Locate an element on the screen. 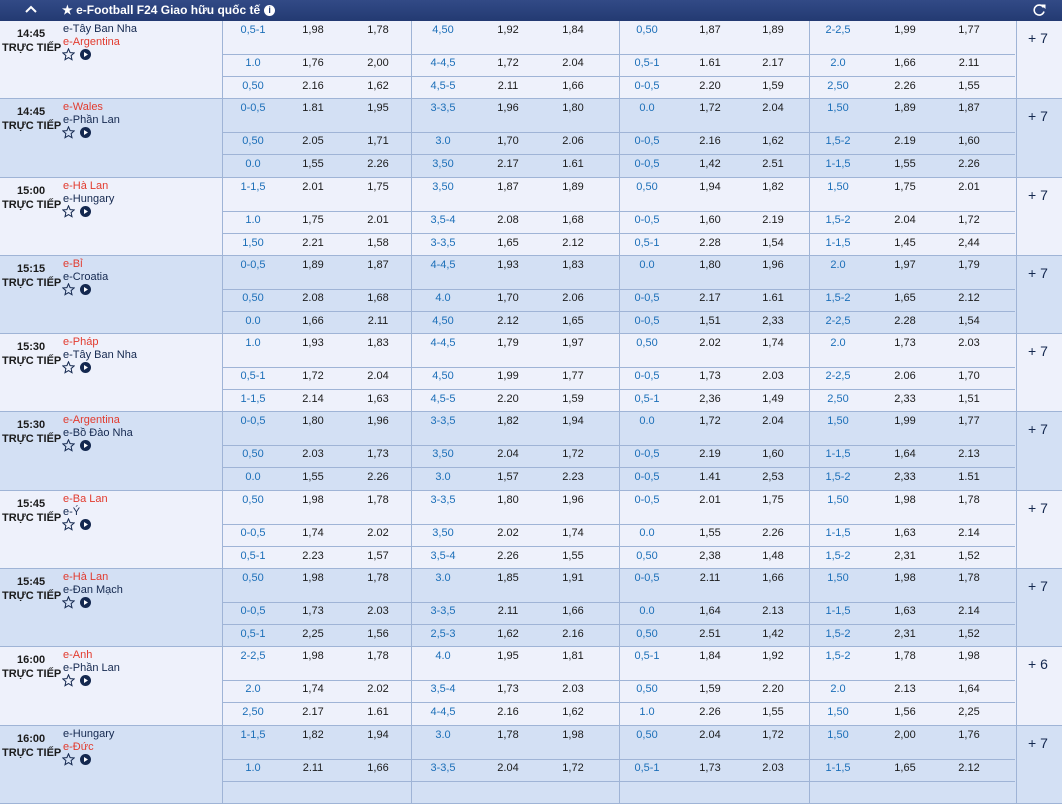 Image resolution: width=1062 pixels, height=804 pixels. odds-value: 2.03 is located at coordinates (773, 376).